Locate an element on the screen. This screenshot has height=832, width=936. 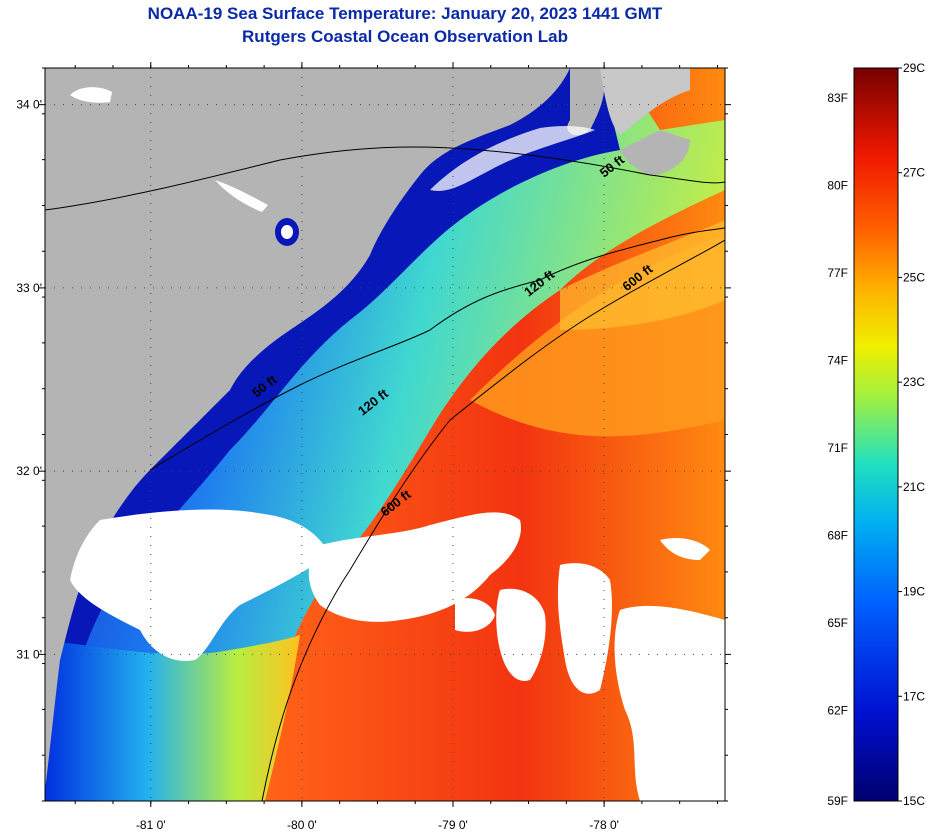
fahrenheit-label: 65F is located at coordinates (837, 623).